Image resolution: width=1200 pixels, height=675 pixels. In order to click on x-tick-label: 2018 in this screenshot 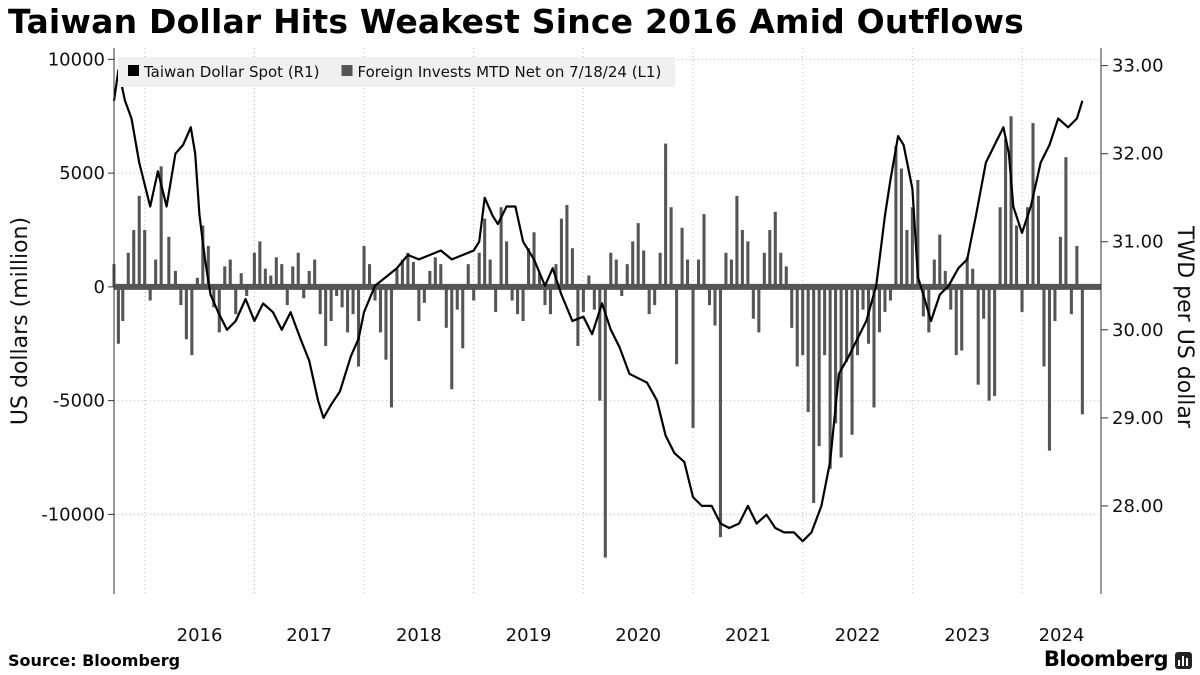, I will do `click(419, 635)`.